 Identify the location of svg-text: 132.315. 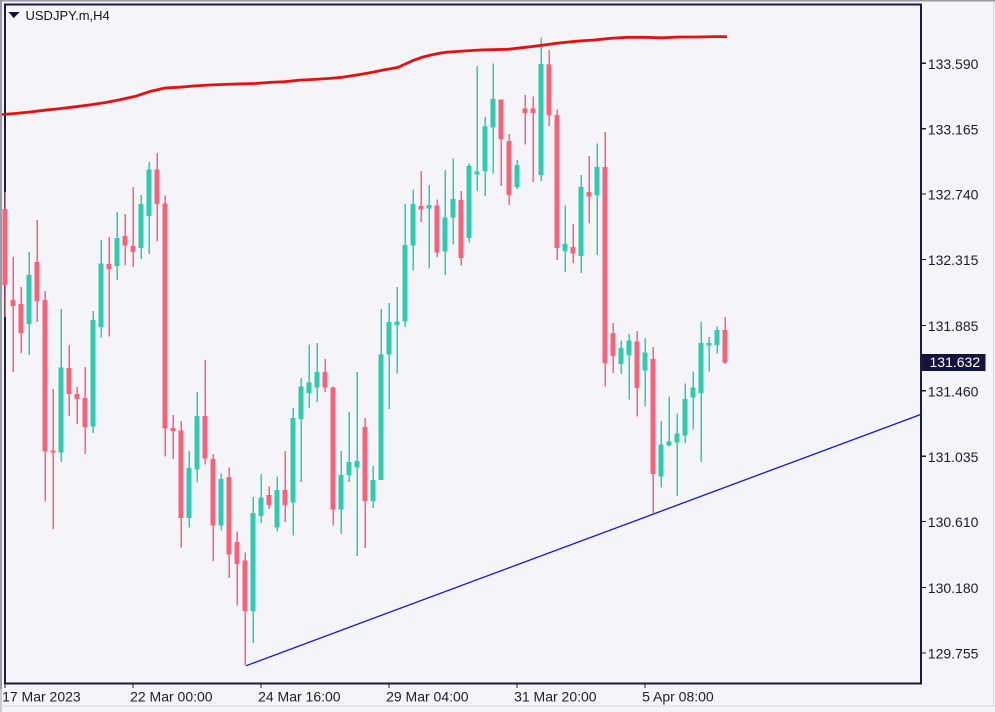
(953, 260).